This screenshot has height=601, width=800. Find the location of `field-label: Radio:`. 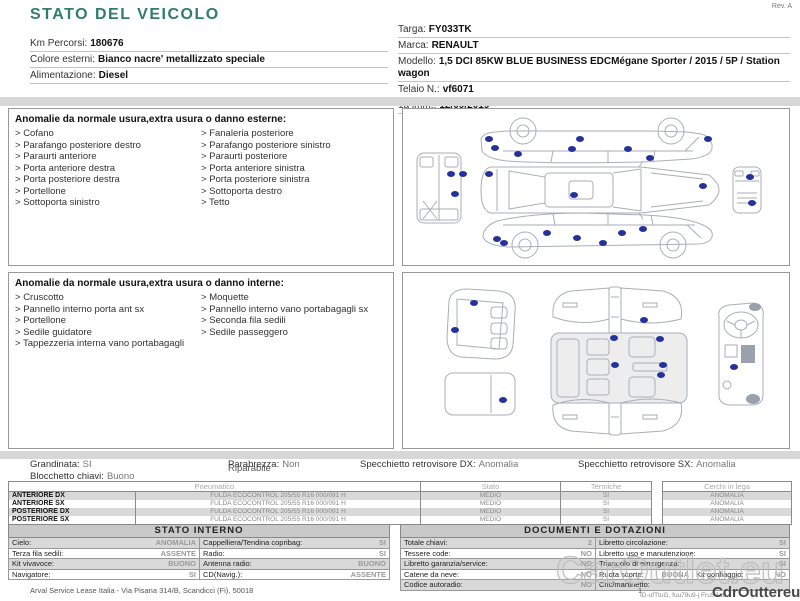

field-label: Radio: is located at coordinates (214, 553).